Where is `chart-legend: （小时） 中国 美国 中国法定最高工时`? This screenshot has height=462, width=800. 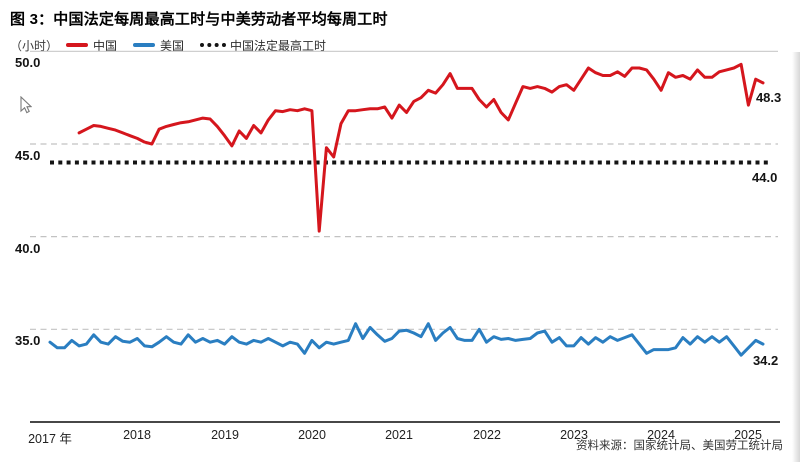
chart-legend: （小时） 中国 美国 中国法定最高工时 is located at coordinates (176, 45).